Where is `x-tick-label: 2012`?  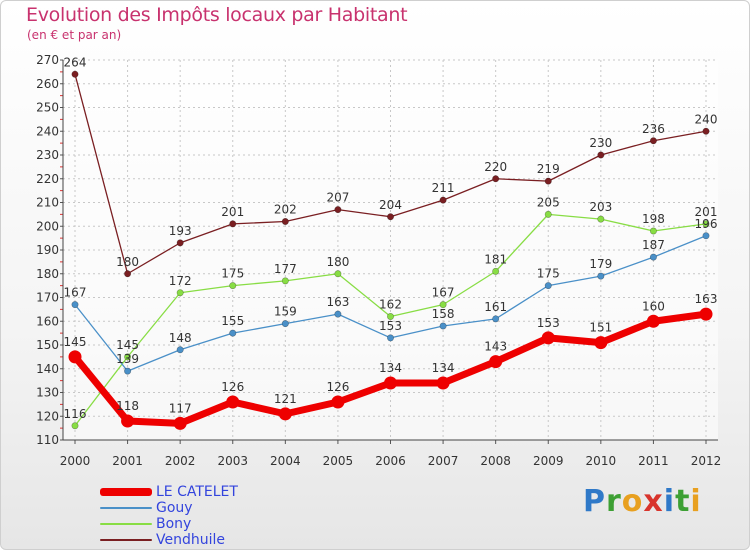 x-tick-label: 2012 is located at coordinates (706, 461).